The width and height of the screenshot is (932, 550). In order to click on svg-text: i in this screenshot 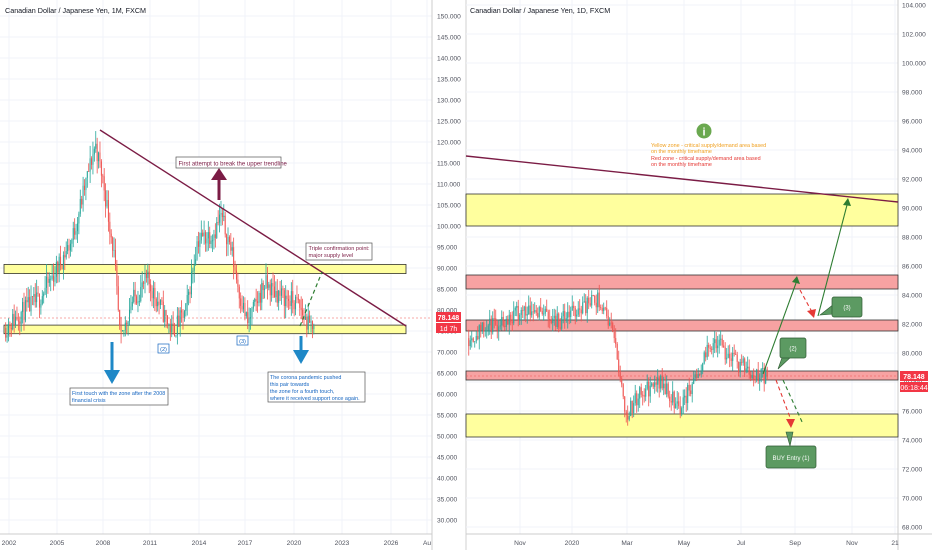, I will do `click(703, 133)`.